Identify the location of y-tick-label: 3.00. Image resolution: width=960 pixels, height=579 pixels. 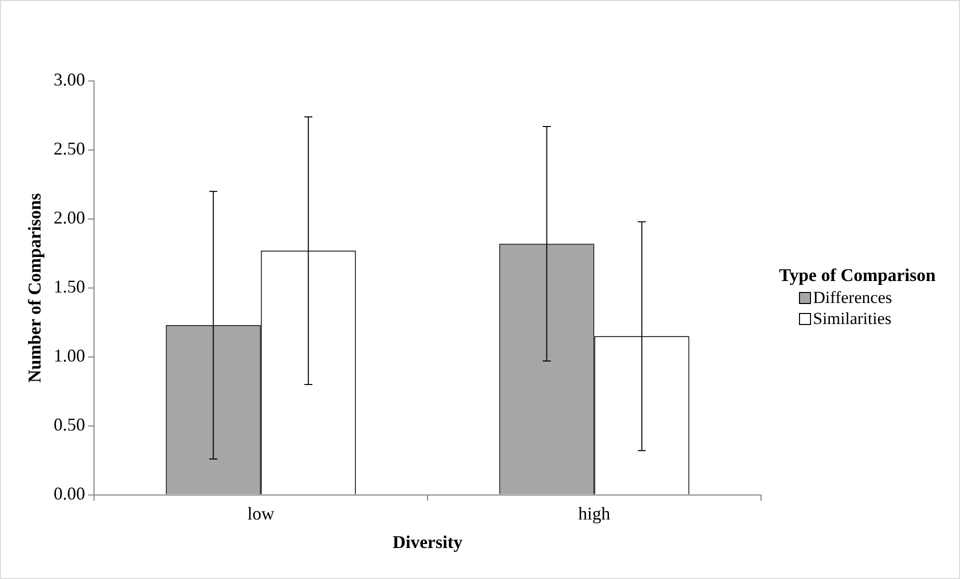
(70, 80).